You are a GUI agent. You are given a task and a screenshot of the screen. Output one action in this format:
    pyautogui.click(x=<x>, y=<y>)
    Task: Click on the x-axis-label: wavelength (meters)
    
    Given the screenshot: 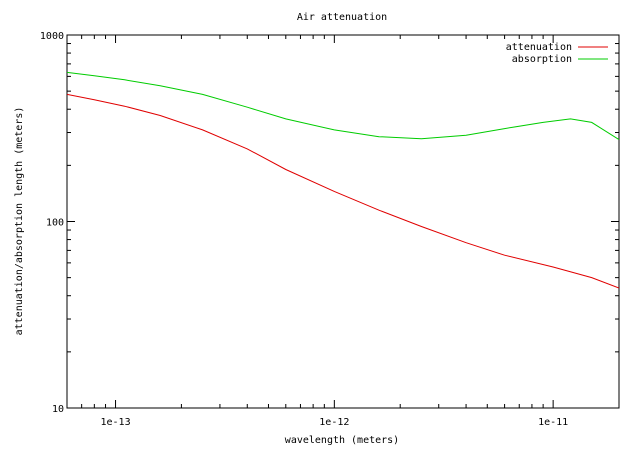 What is the action you would take?
    pyautogui.click(x=342, y=440)
    